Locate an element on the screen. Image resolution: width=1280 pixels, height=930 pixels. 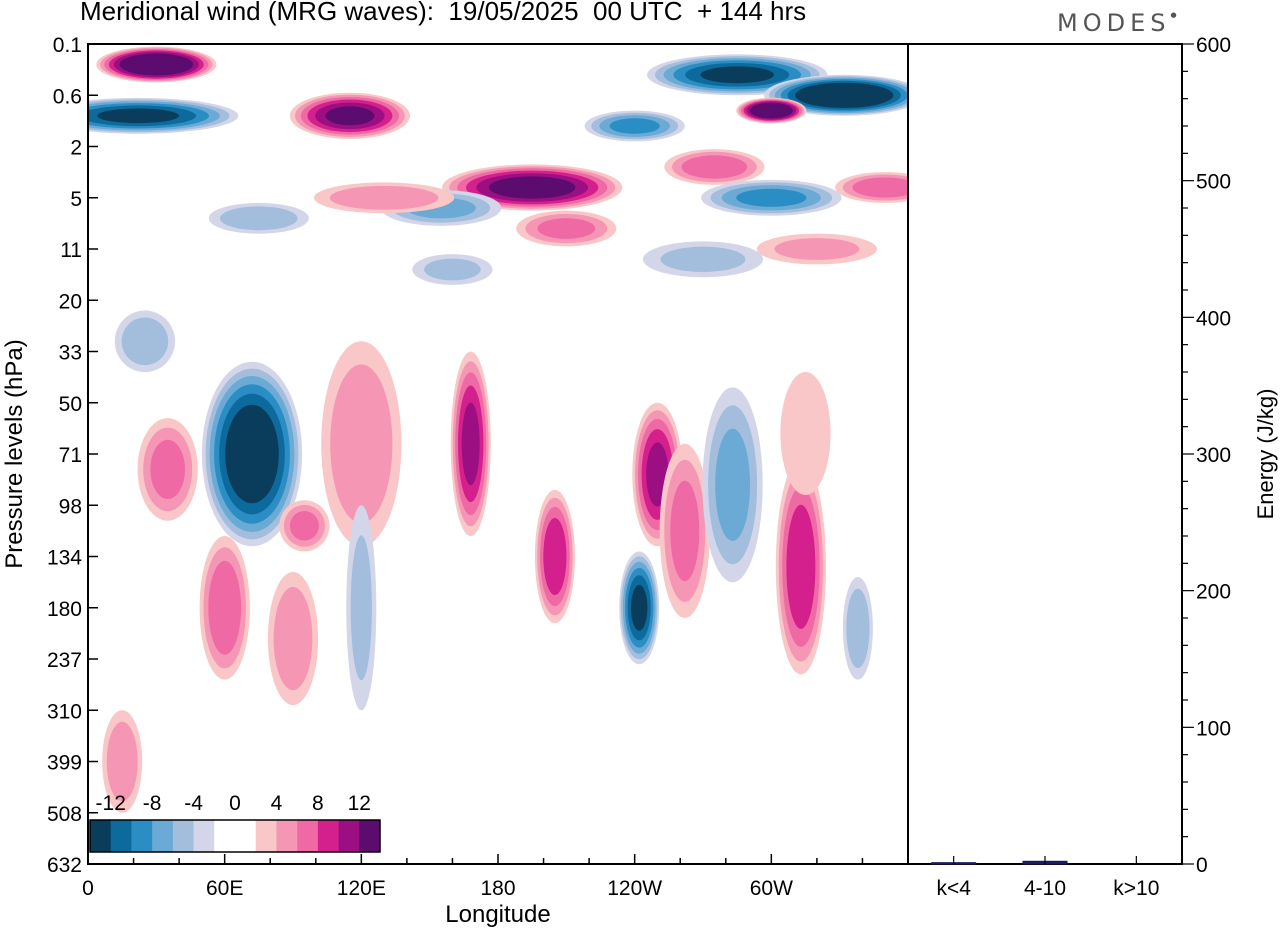
y-tick-label: 2 is located at coordinates (76, 148).